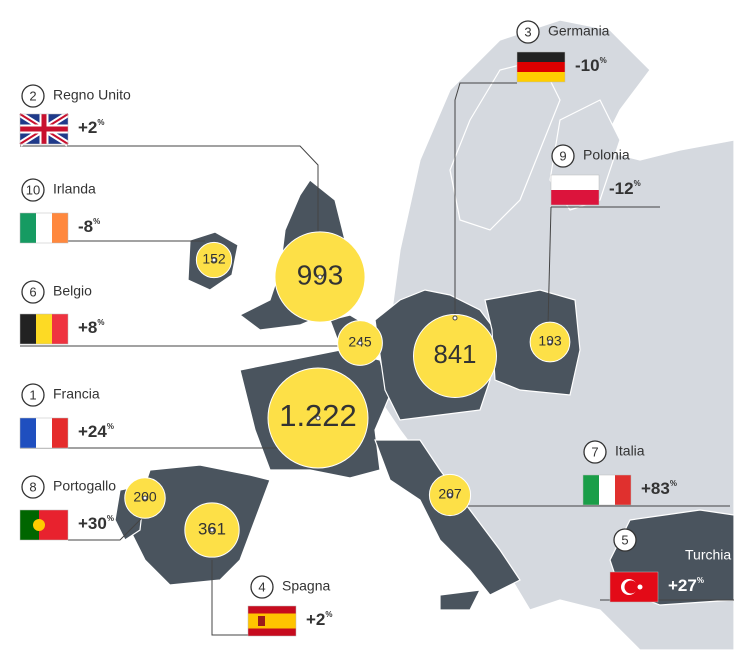 Image resolution: width=734 pixels, height=650 pixels. Describe the element at coordinates (91, 327) in the screenshot. I see `change-value: +8%` at that location.